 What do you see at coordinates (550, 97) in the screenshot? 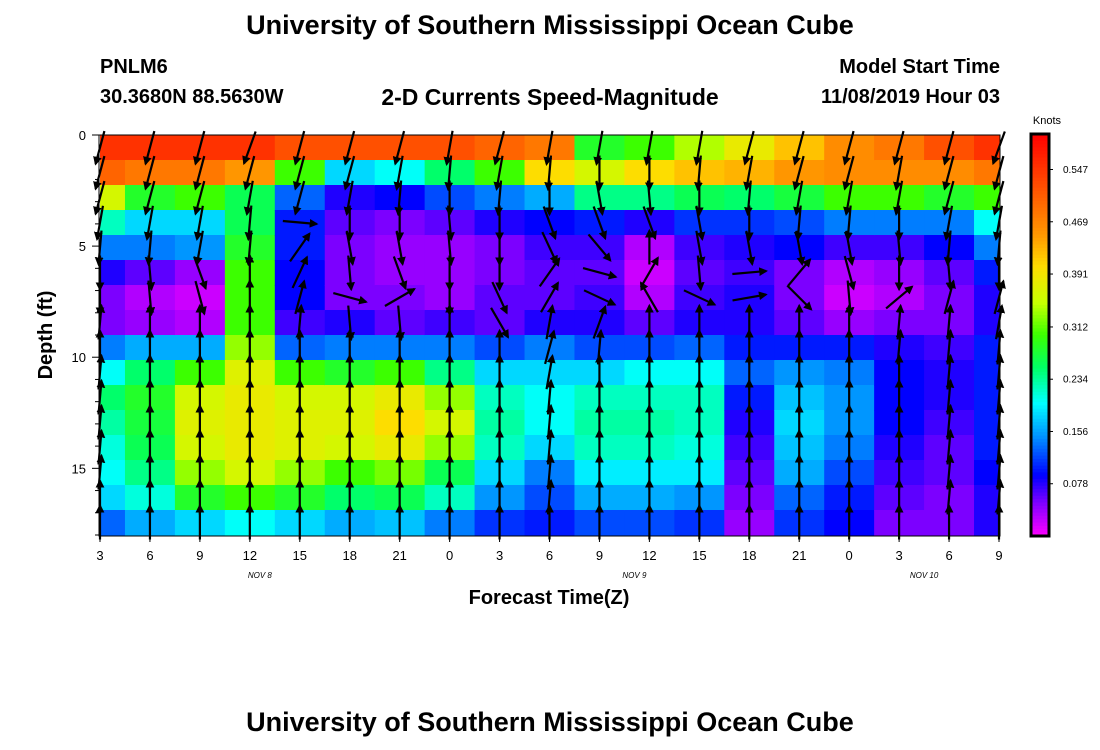
I see `chart-title: 2-D Currents Speed-Magnitude` at bounding box center [550, 97].